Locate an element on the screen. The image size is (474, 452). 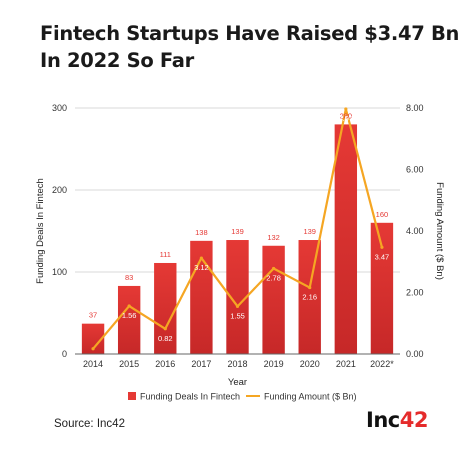
bar-value-label: 111 is located at coordinates (165, 254).